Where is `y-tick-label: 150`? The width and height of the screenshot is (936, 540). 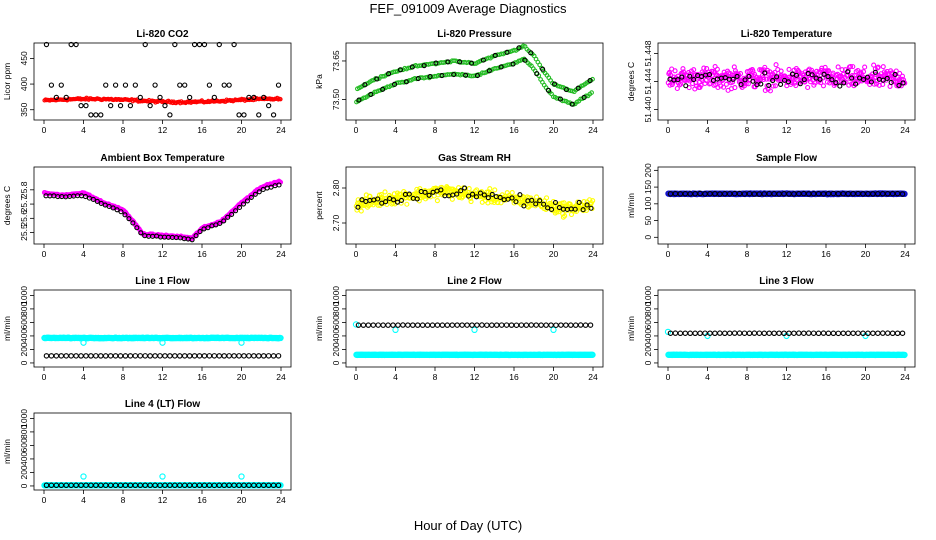
y-tick-label: 150 is located at coordinates (648, 187).